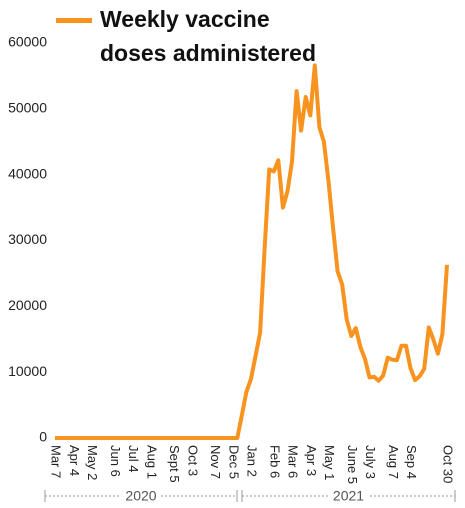  I want to click on x-tick-label: June 5, so click(352, 464).